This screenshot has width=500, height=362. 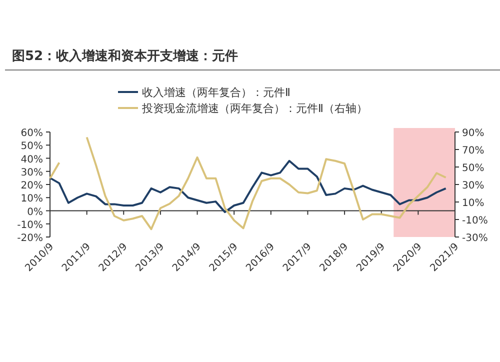 What do you see at coordinates (473, 186) in the screenshot?
I see `y2-tick-label: 30%` at bounding box center [473, 186].